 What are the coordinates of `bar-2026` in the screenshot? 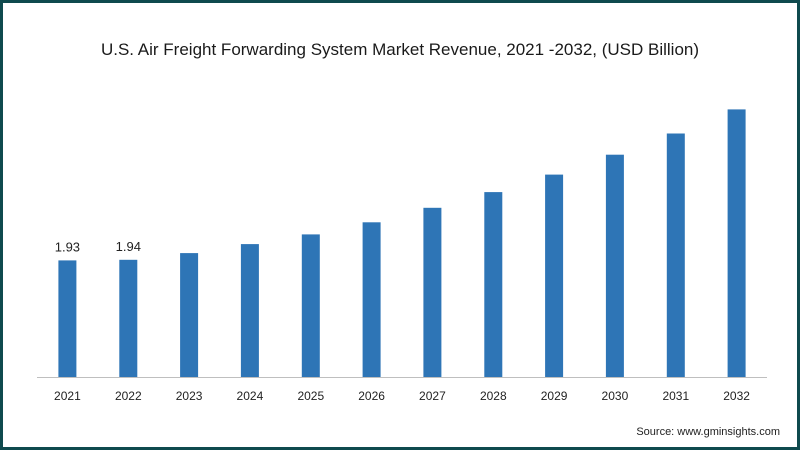 It's located at (371, 299).